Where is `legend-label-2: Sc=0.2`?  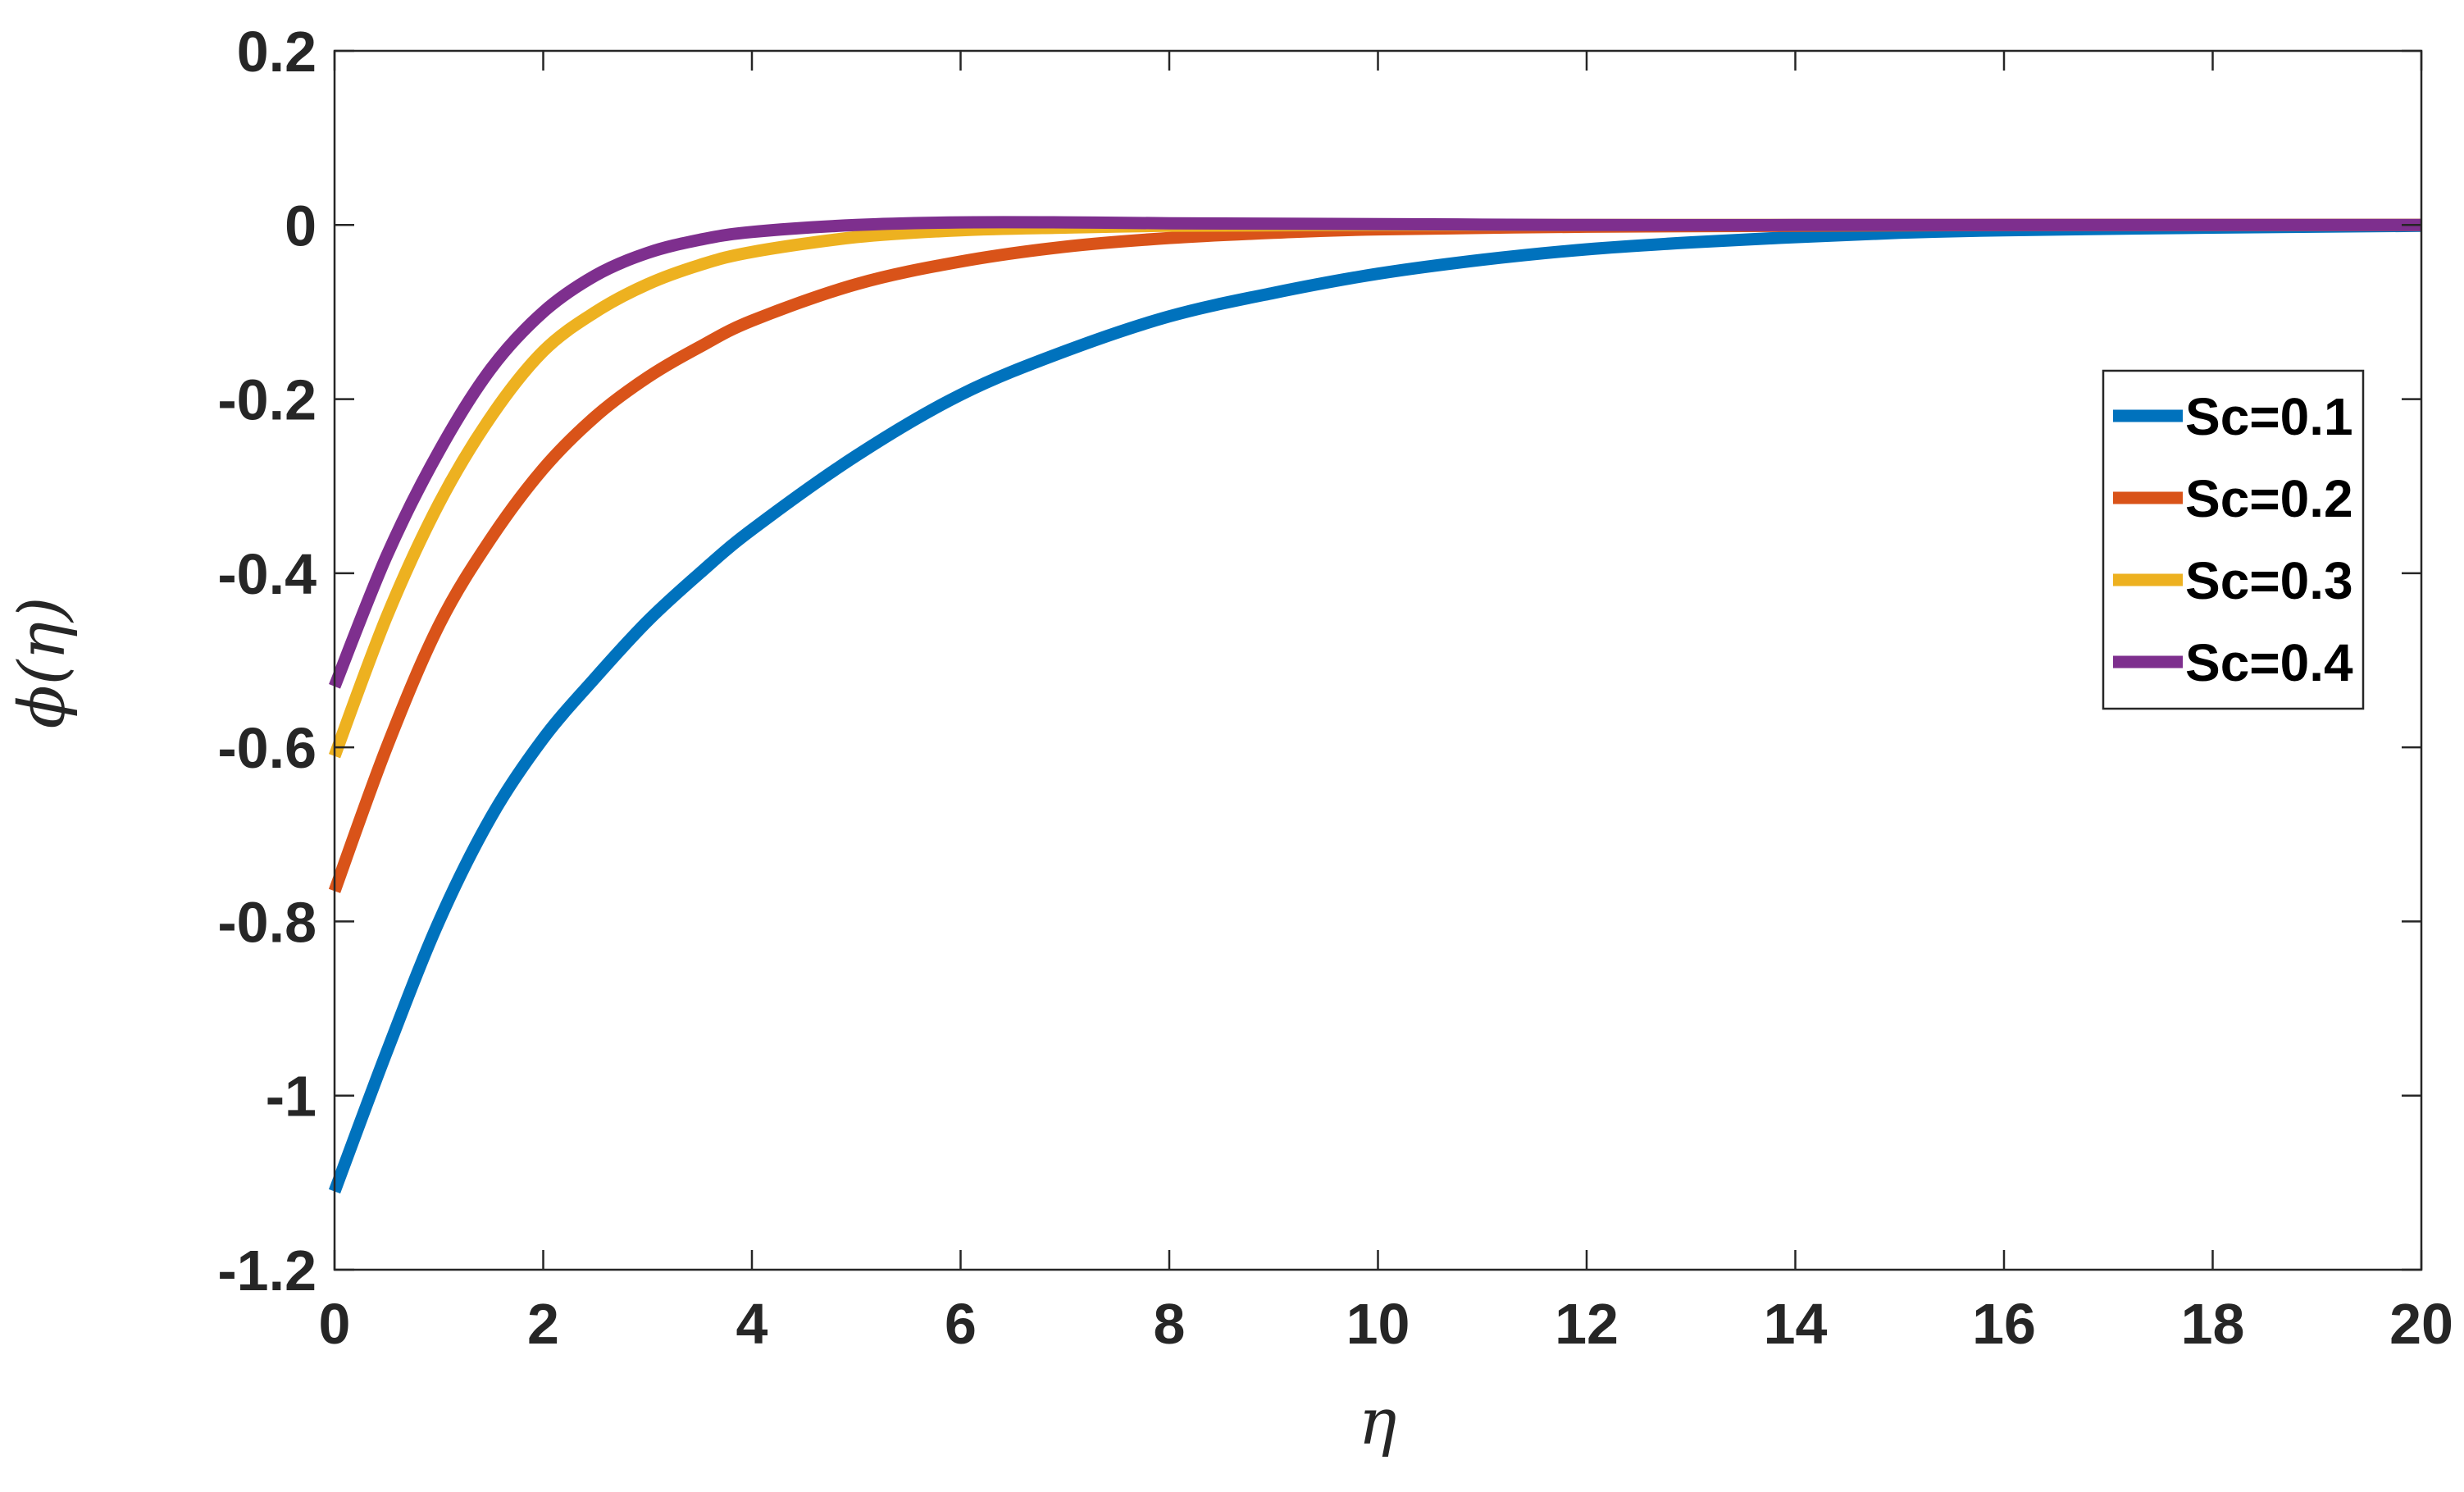 legend-label-2: Sc=0.2 is located at coordinates (2269, 498).